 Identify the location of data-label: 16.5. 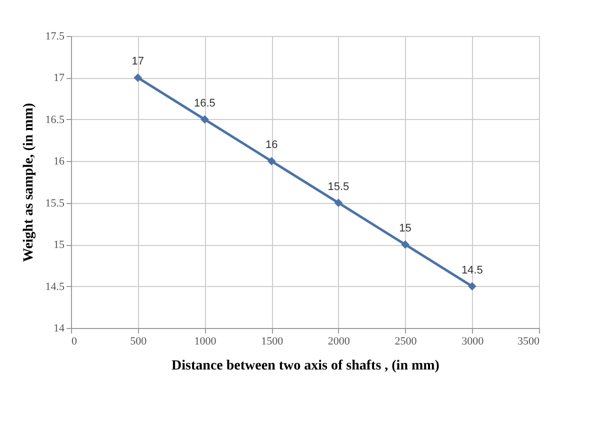
(205, 103).